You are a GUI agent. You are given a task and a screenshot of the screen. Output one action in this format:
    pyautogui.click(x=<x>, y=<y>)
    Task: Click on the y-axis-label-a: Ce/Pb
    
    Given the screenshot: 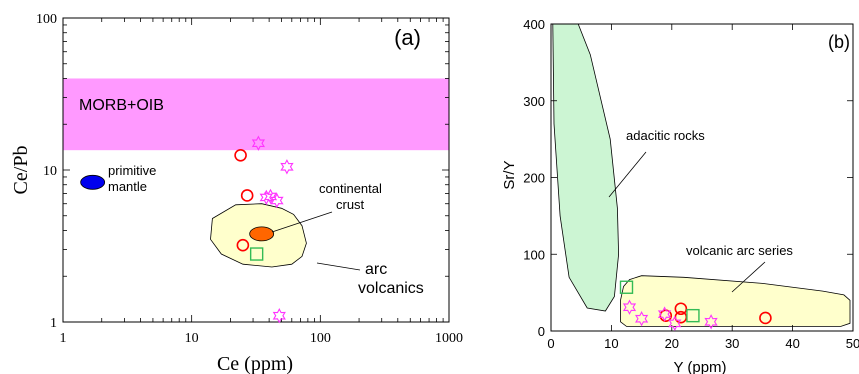 What is the action you would take?
    pyautogui.click(x=21, y=170)
    